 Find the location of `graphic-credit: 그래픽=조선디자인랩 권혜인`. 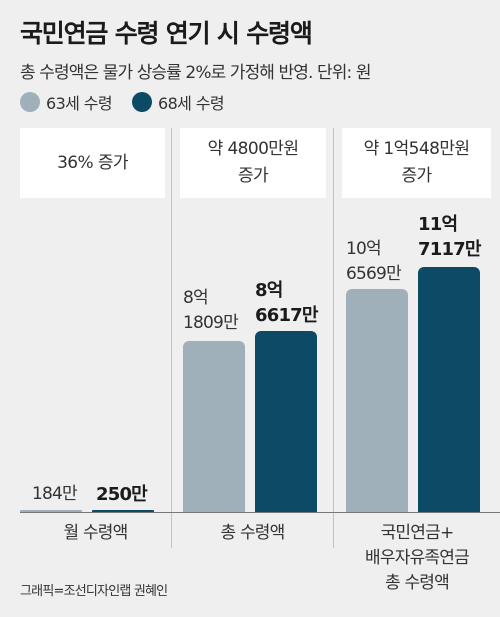

graphic-credit: 그래픽=조선디자인랩 권혜인 is located at coordinates (94, 591).